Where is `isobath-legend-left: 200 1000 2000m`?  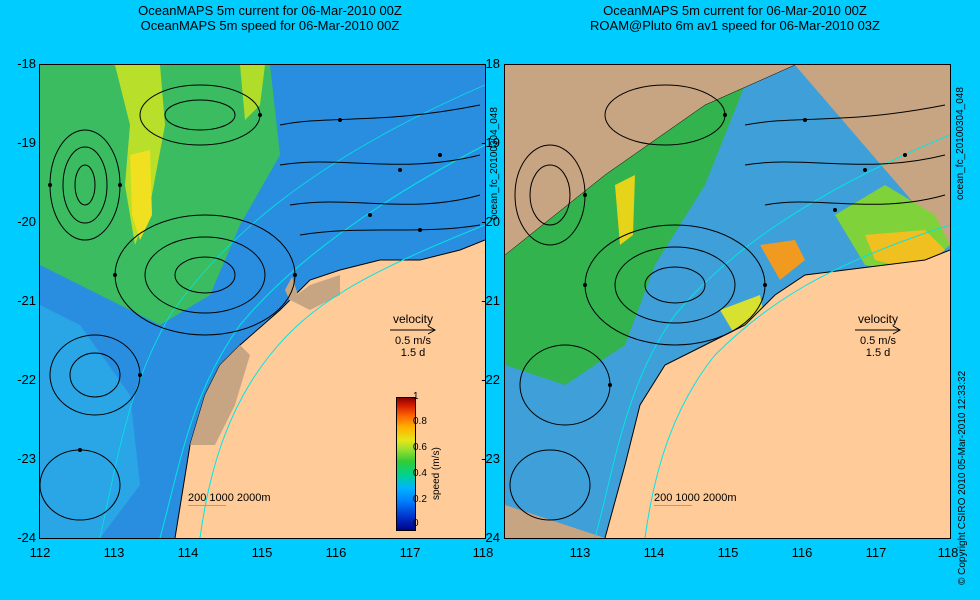
isobath-legend-left: 200 1000 2000m is located at coordinates (229, 499).